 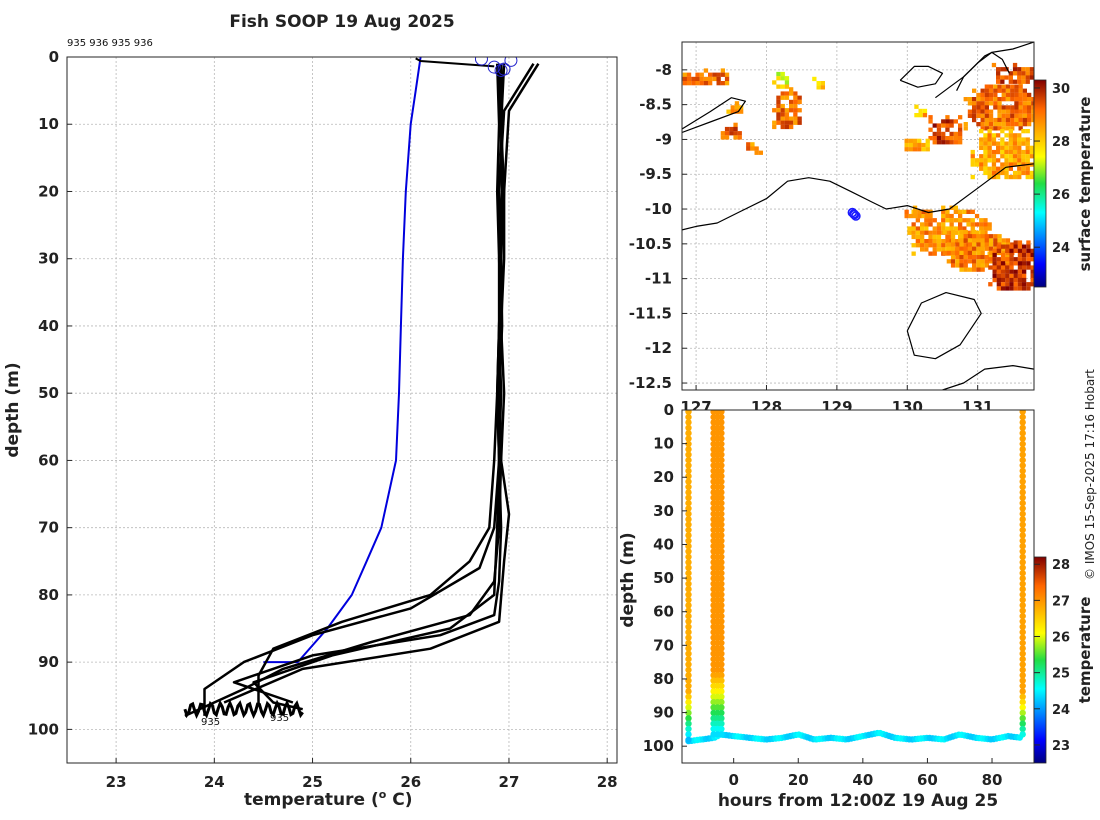 What do you see at coordinates (48, 326) in the screenshot?
I see `profile-y-tick-label: 40` at bounding box center [48, 326].